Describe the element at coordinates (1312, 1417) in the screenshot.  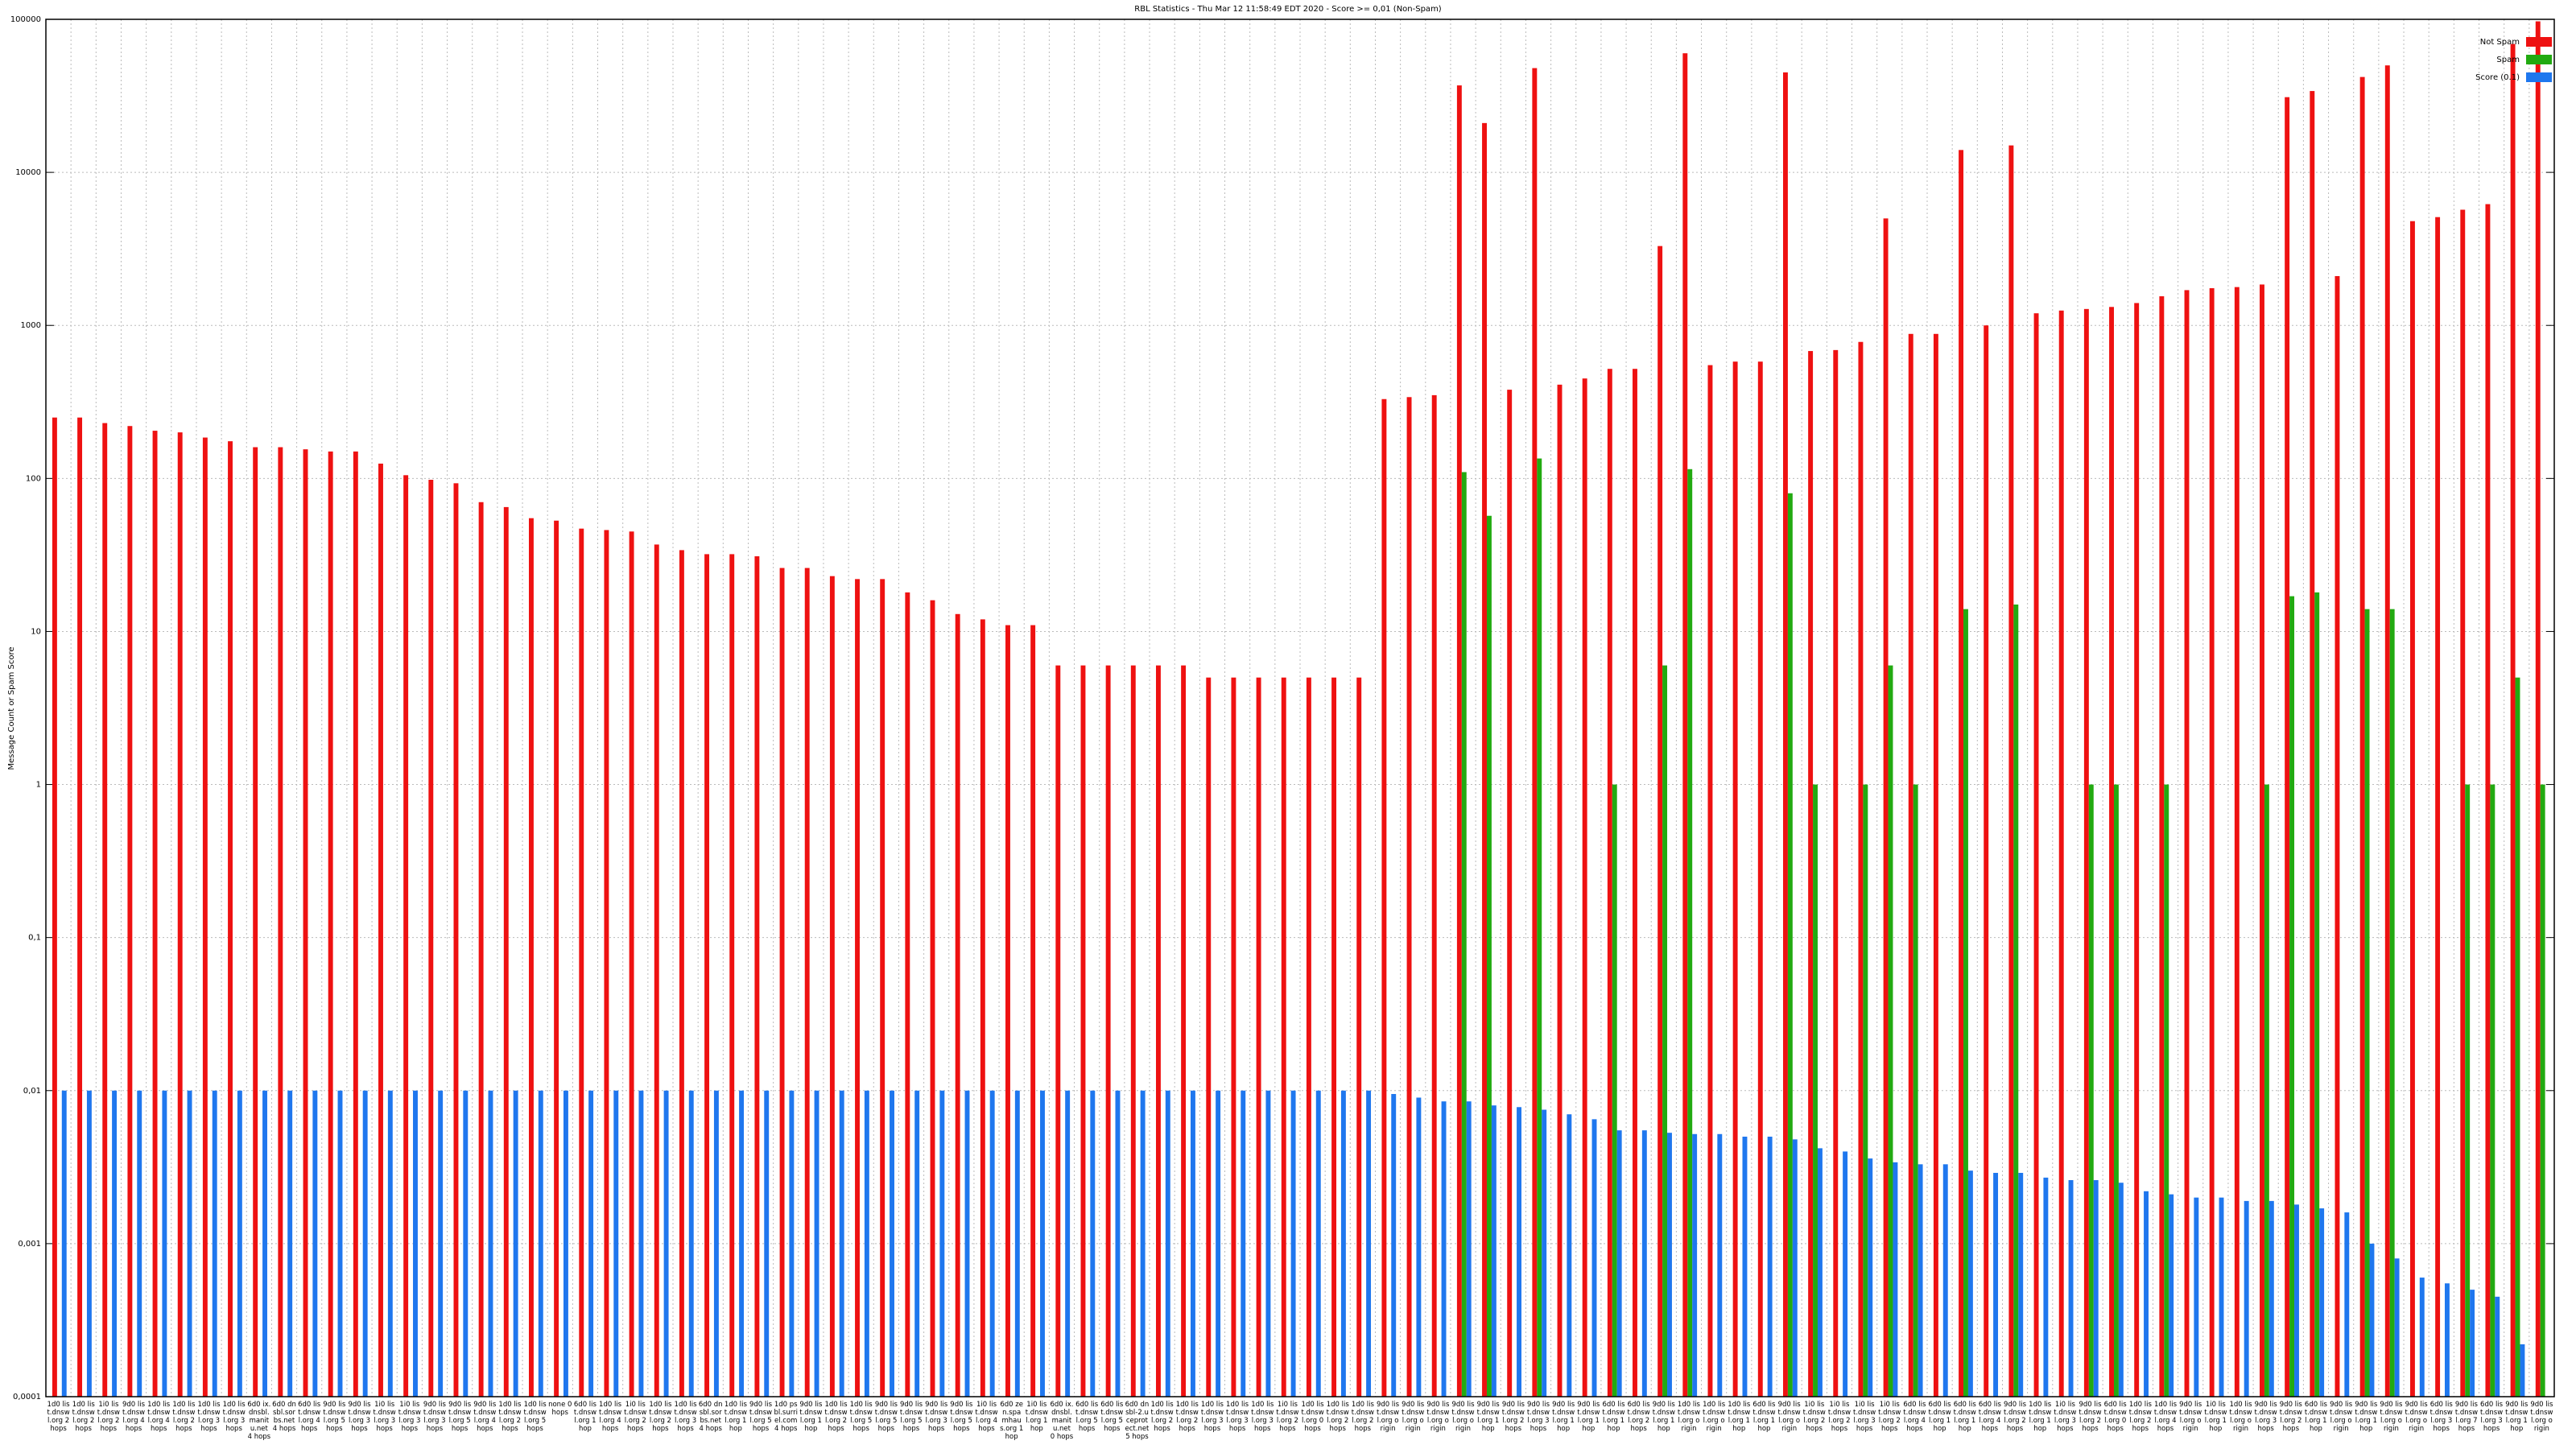
I see `x-tick-label: 1d0 list.dnswl.org 0 hops` at that location.